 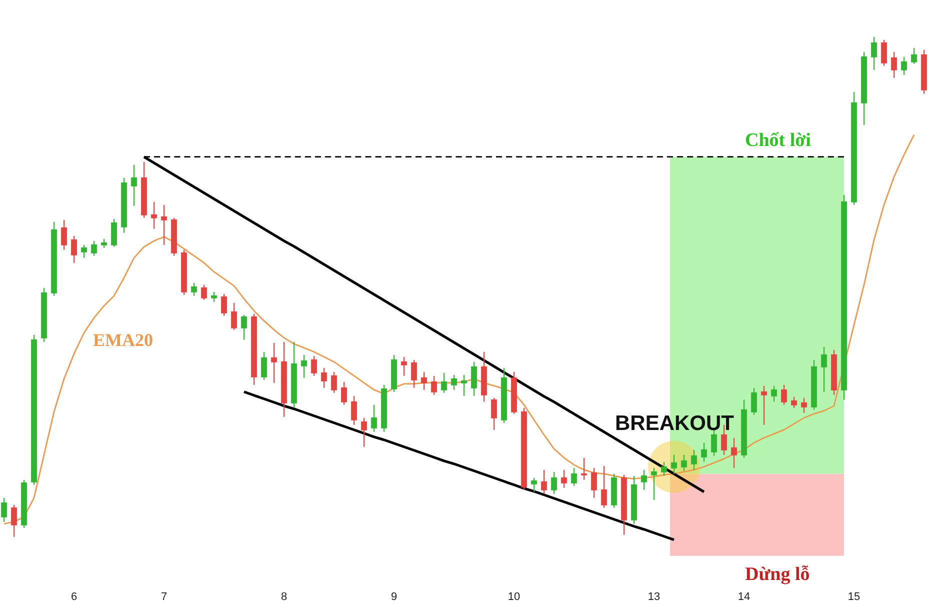 What do you see at coordinates (123, 340) in the screenshot?
I see `series-label: EMA20` at bounding box center [123, 340].